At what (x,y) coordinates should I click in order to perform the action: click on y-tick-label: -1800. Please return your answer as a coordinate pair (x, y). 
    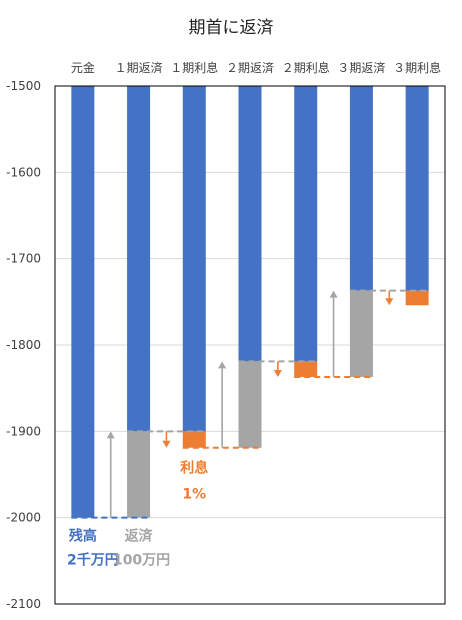
    Looking at the image, I should click on (23, 345).